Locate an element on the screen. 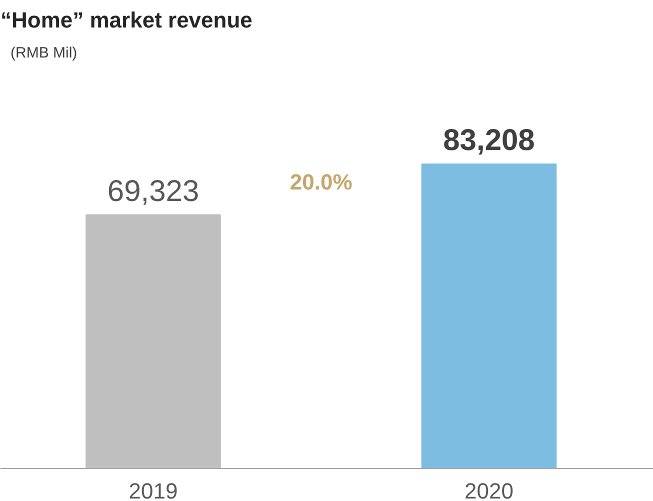 The image size is (653, 501). x-tick-label: 2020 is located at coordinates (489, 489).